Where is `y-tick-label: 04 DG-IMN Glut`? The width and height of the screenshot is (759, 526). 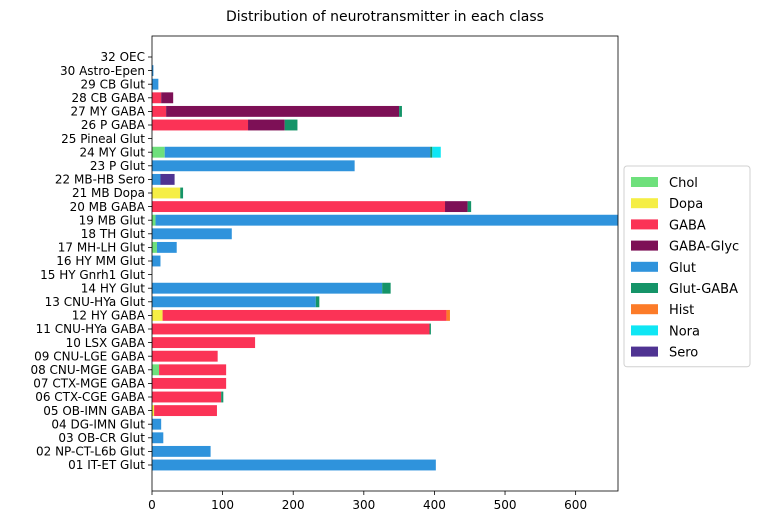 y-tick-label: 04 DG-IMN Glut is located at coordinates (98, 424).